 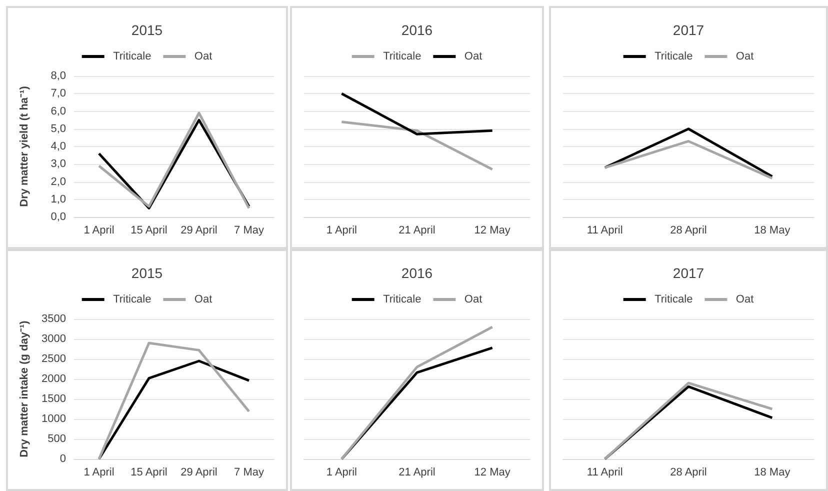 I want to click on y-tick-label: 3500, so click(x=54, y=319).